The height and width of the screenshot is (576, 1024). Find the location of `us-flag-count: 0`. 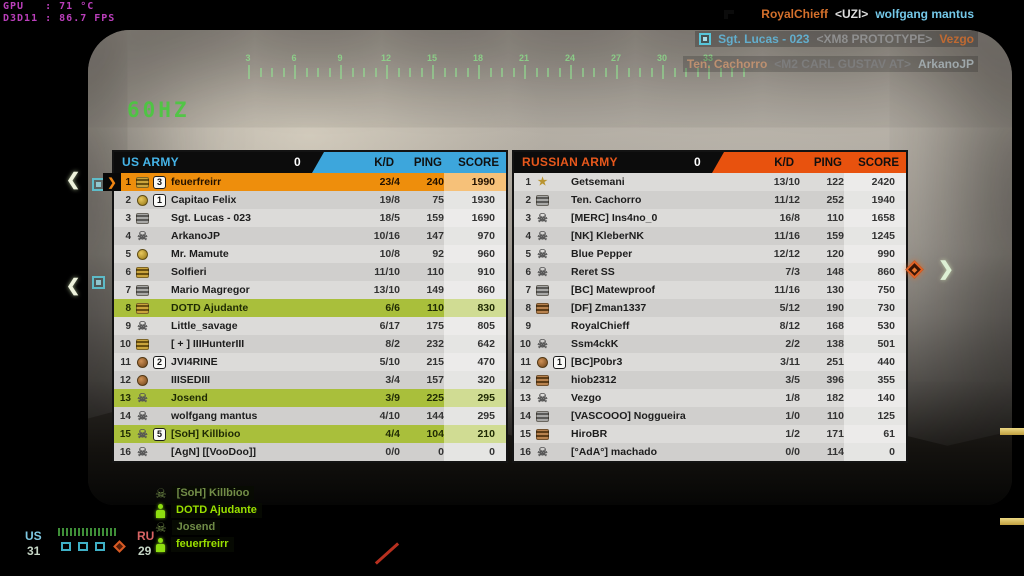

us-flag-count: 0 is located at coordinates (297, 162).